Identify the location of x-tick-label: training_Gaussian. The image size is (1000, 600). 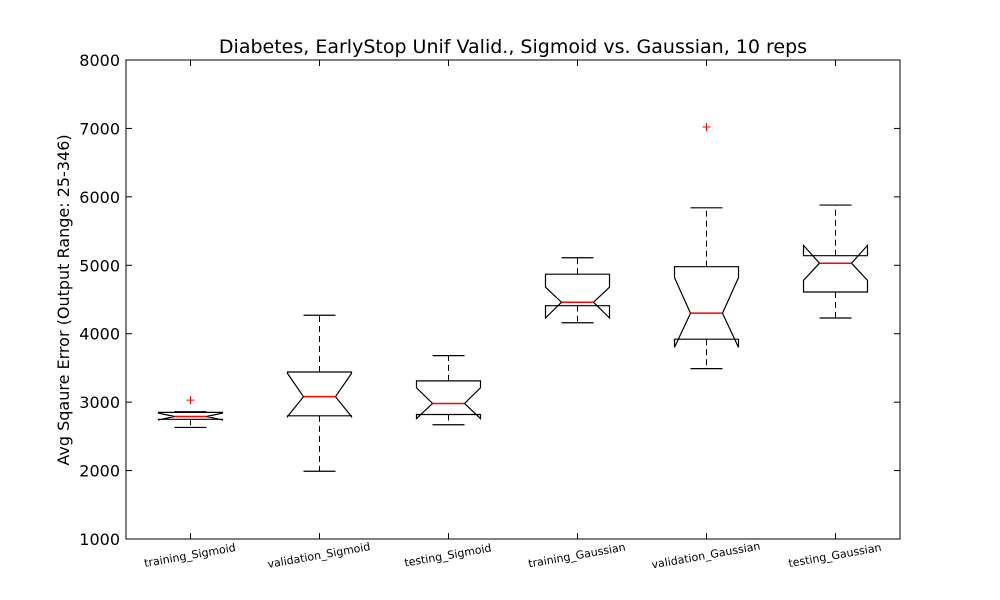
(576, 556).